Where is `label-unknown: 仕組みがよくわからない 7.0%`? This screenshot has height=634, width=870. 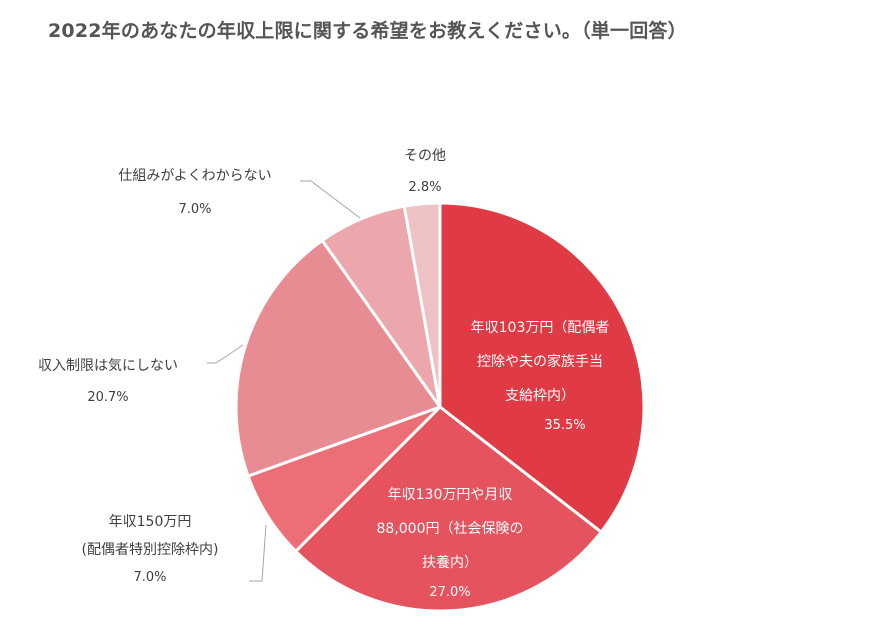 label-unknown: 仕組みがよくわからない 7.0% is located at coordinates (195, 193).